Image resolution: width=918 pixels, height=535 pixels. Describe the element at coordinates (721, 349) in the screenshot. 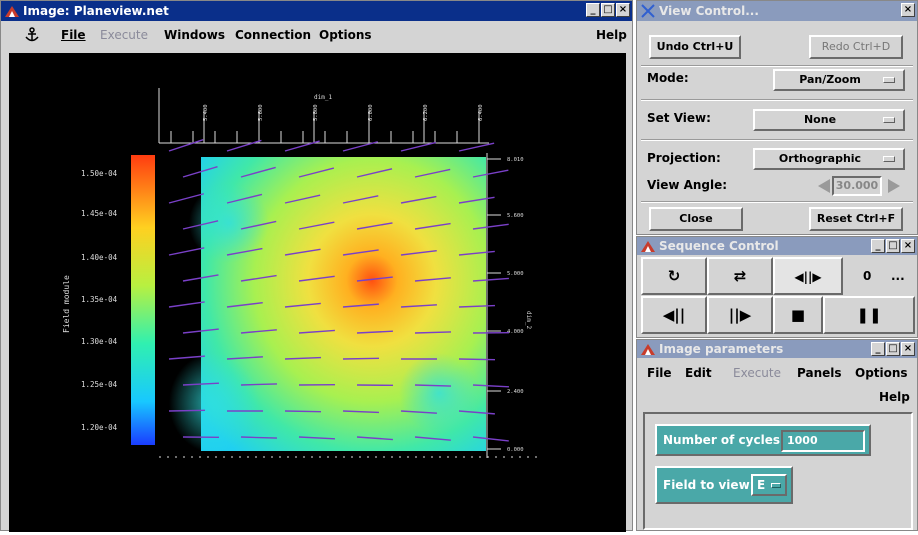

I see `image-parameters-title: Image parameters` at that location.